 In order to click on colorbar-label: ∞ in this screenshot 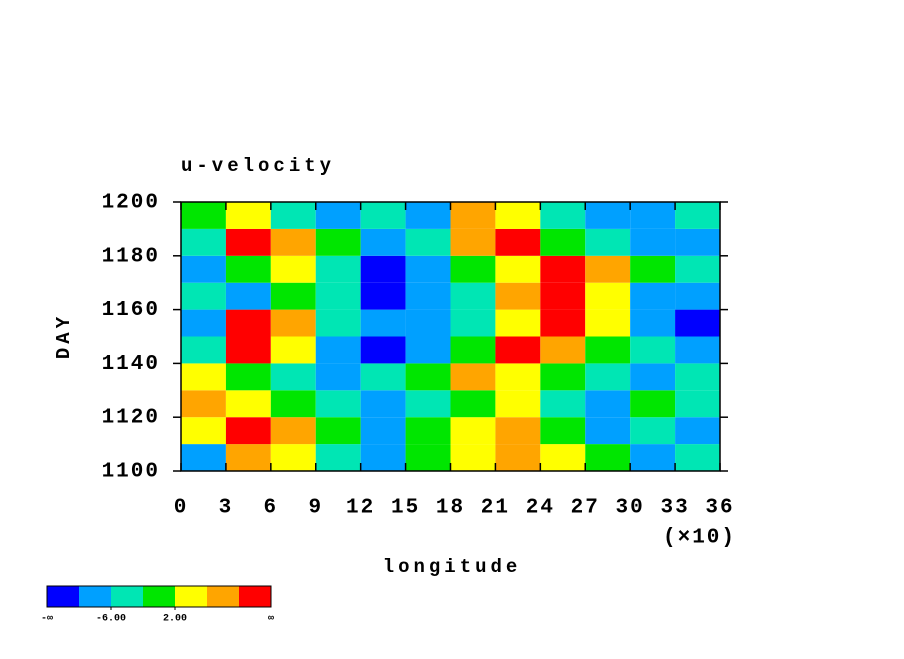, I will do `click(271, 619)`.